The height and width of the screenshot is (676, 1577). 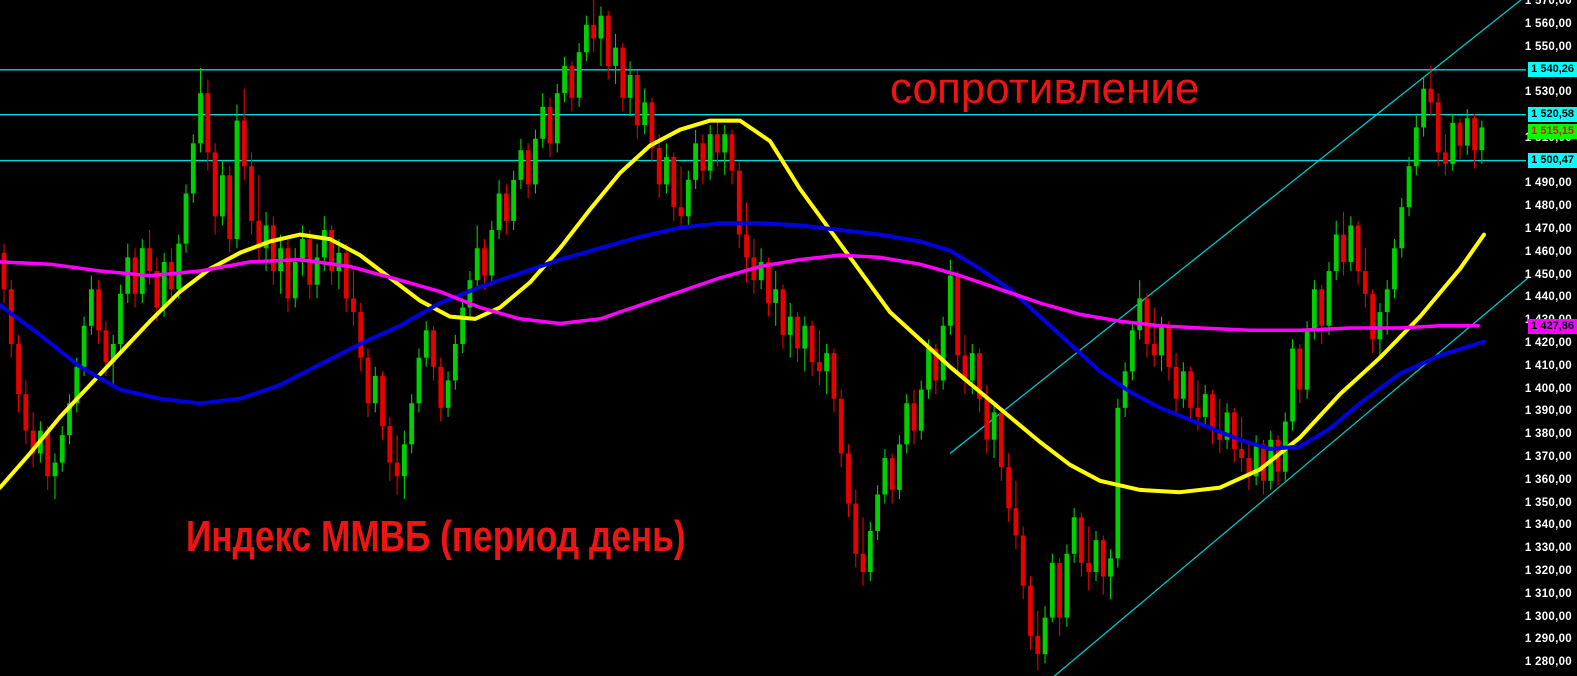 I want to click on ma-slow-magenta, so click(x=740, y=293).